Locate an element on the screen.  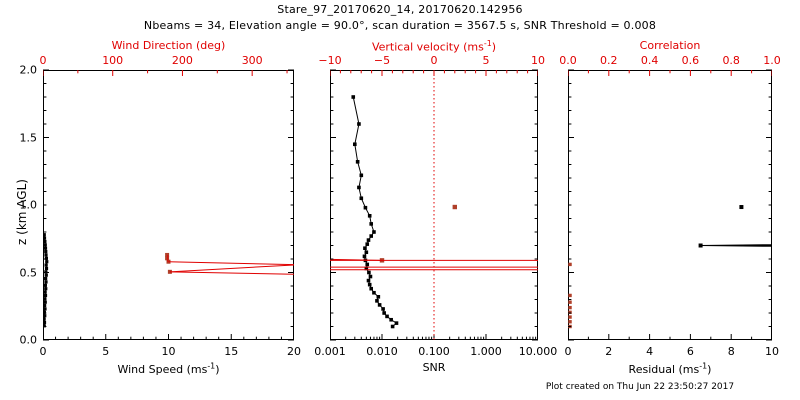
y-tick-label: 0.5 is located at coordinates (28, 272).